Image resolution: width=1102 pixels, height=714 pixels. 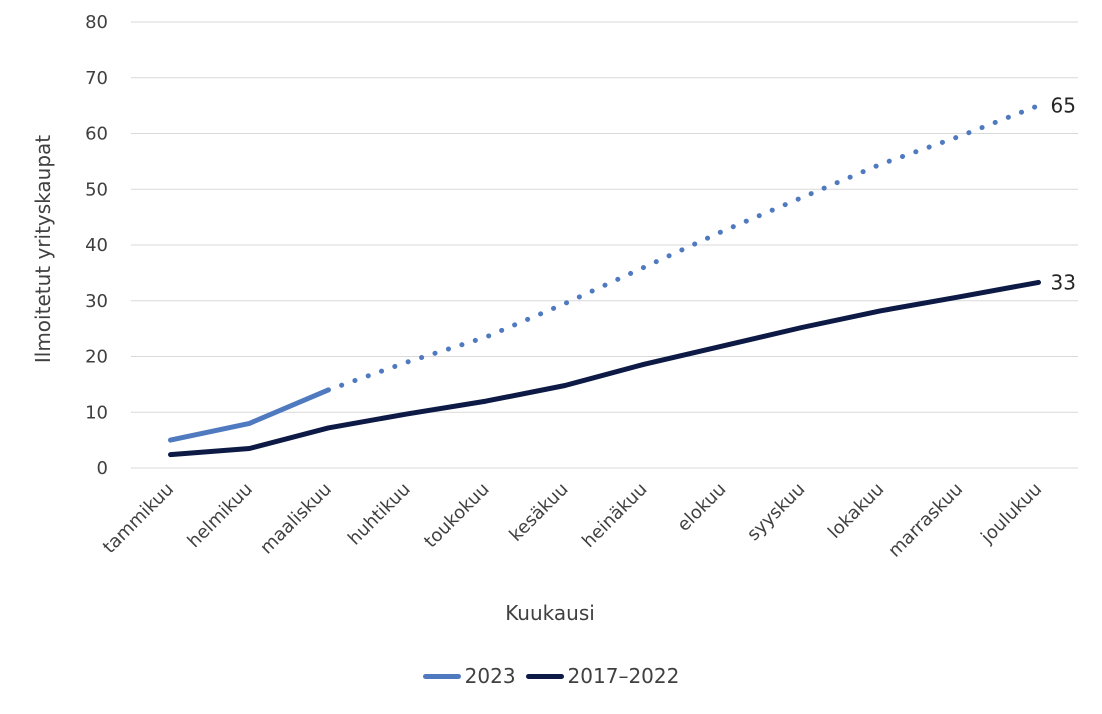 What do you see at coordinates (550, 613) in the screenshot?
I see `x-axis-title: Kuukausi` at bounding box center [550, 613].